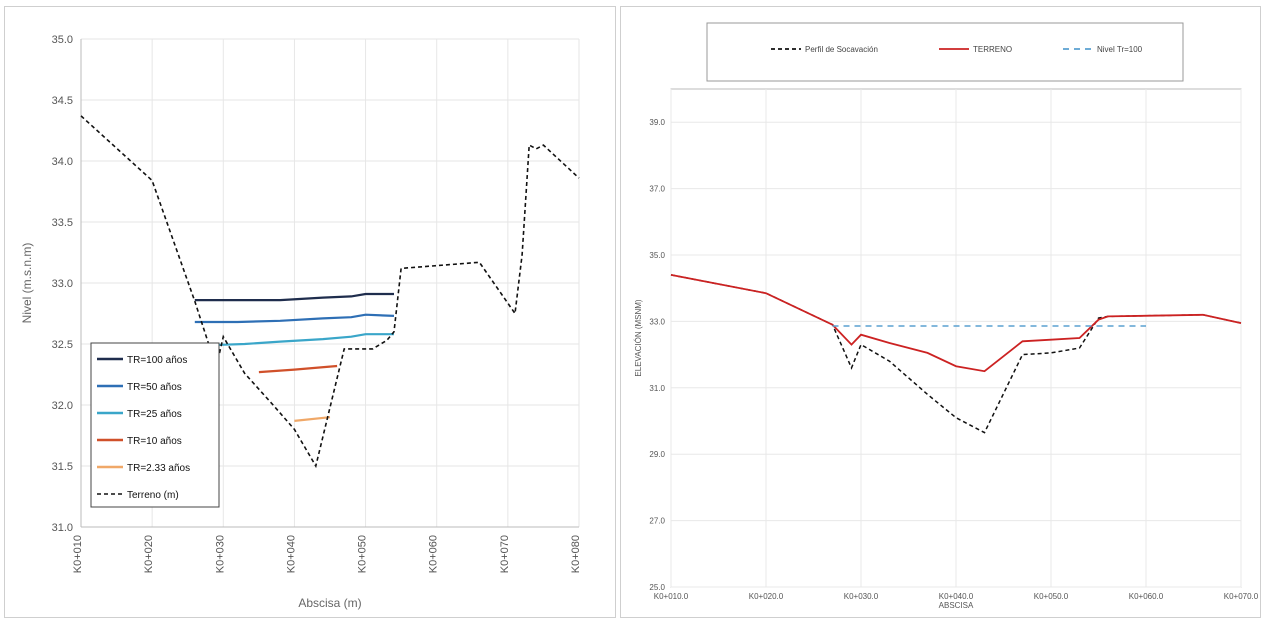 The height and width of the screenshot is (623, 1265). Describe the element at coordinates (62, 406) in the screenshot. I see `y-tick-label: 32.0` at that location.